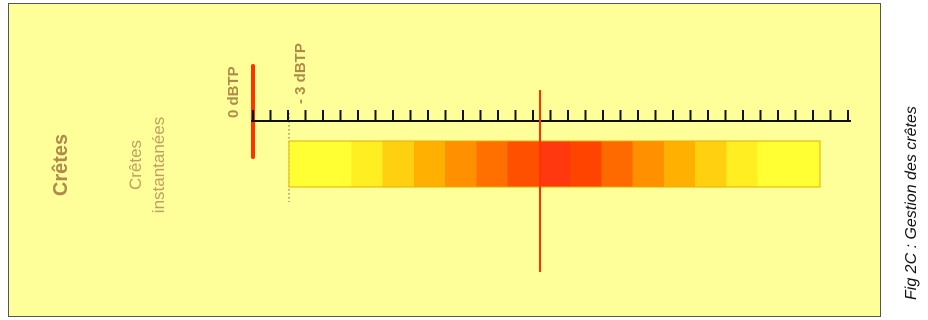  I want to click on minus3-dbtp-label: - 3 dBTP, so click(300, 73).